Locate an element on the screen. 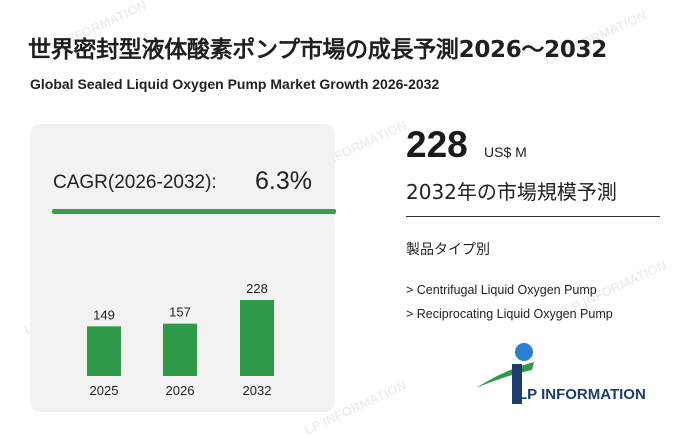  market-size-value: 228 is located at coordinates (437, 144).